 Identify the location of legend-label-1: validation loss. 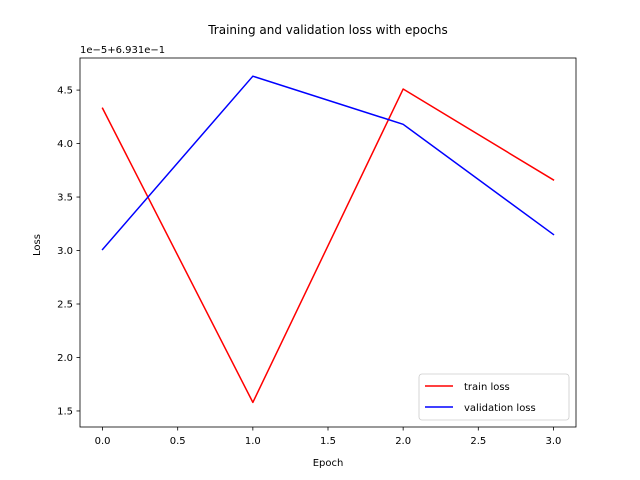
(500, 408).